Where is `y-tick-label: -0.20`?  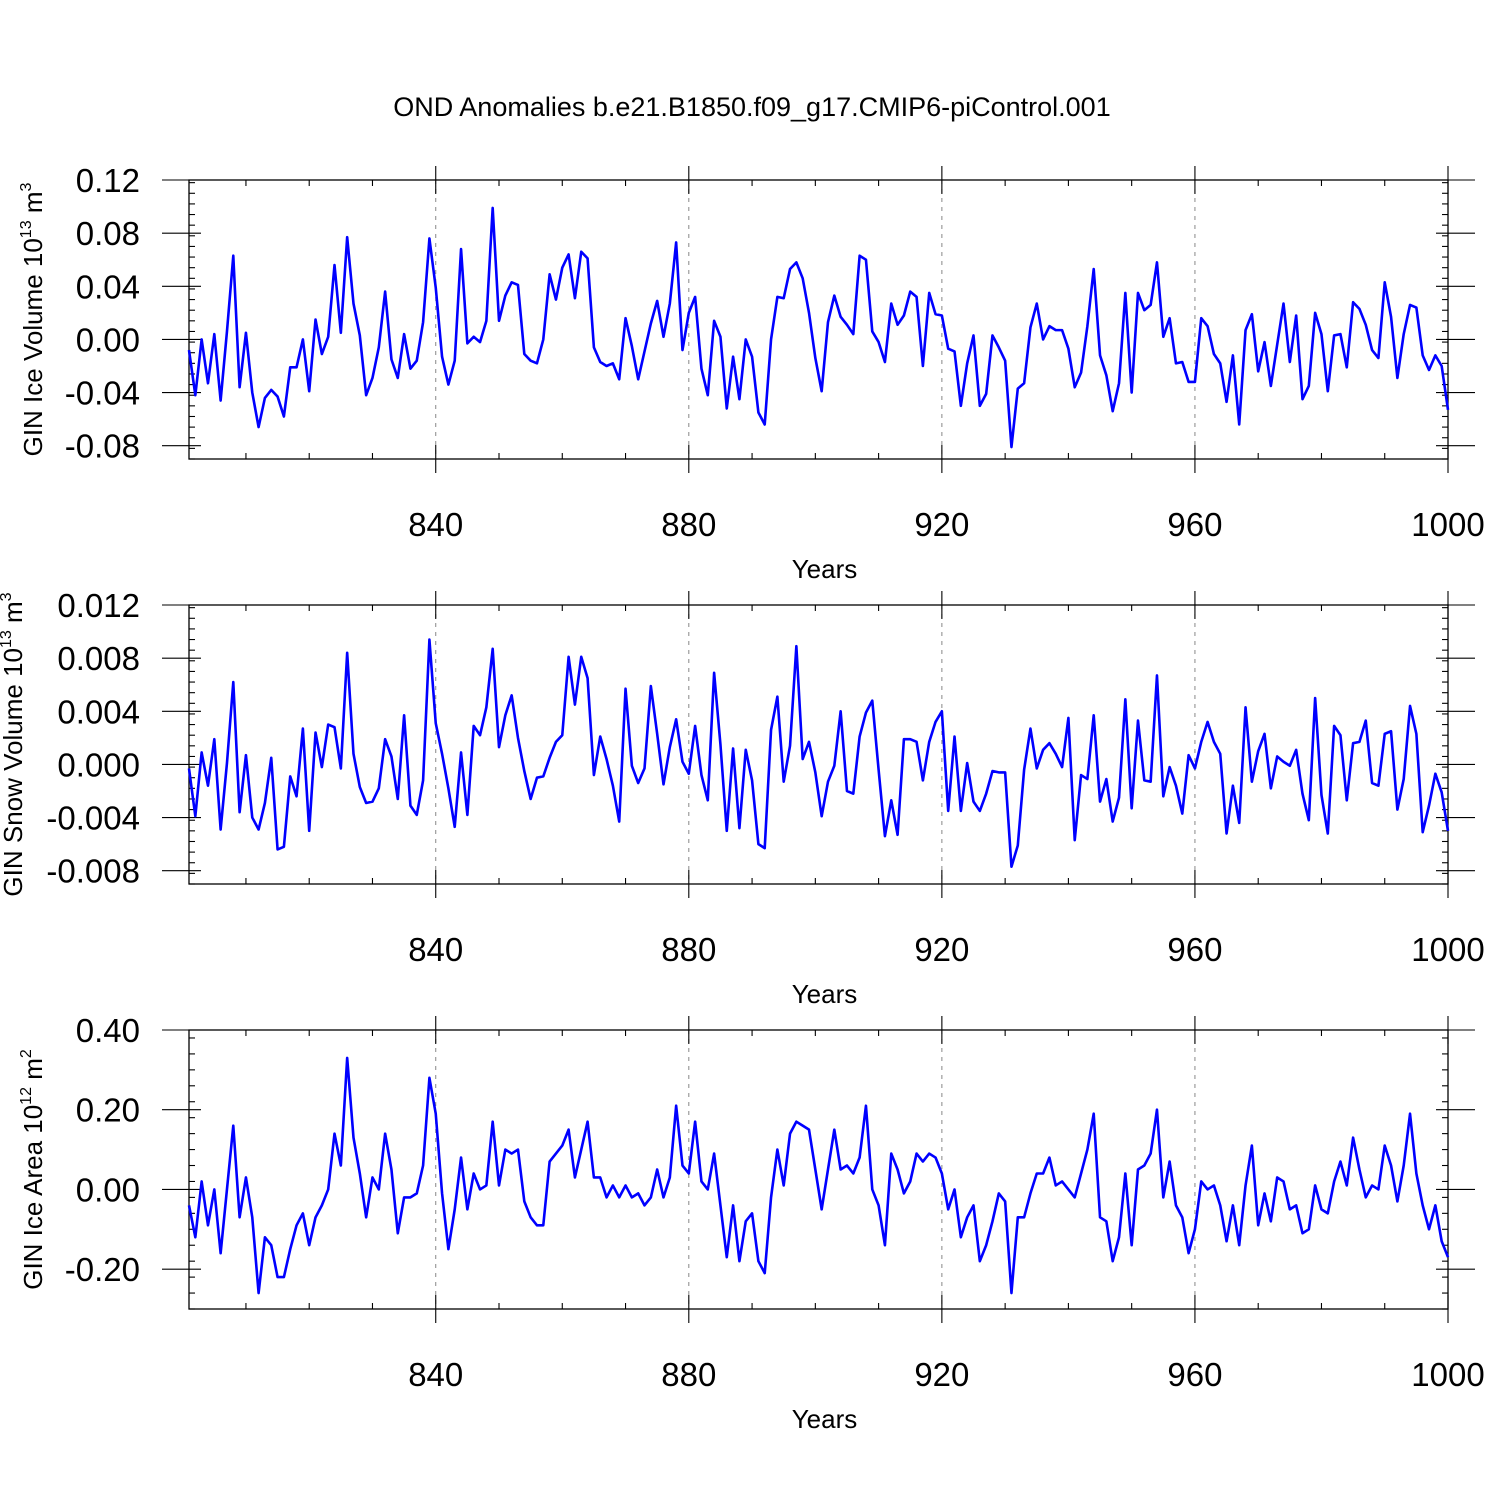
y-tick-label: -0.20 is located at coordinates (102, 1269).